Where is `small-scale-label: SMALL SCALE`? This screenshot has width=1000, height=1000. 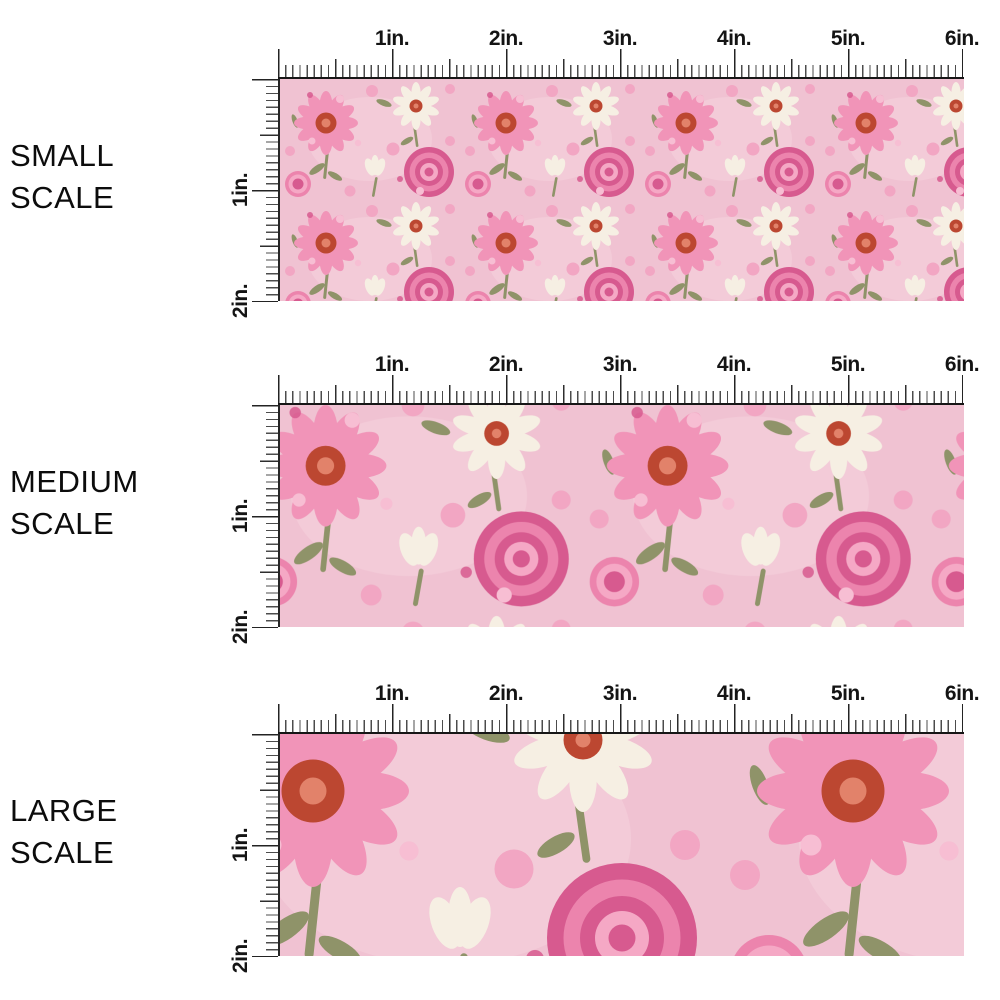
small-scale-label: SMALL SCALE is located at coordinates (62, 177).